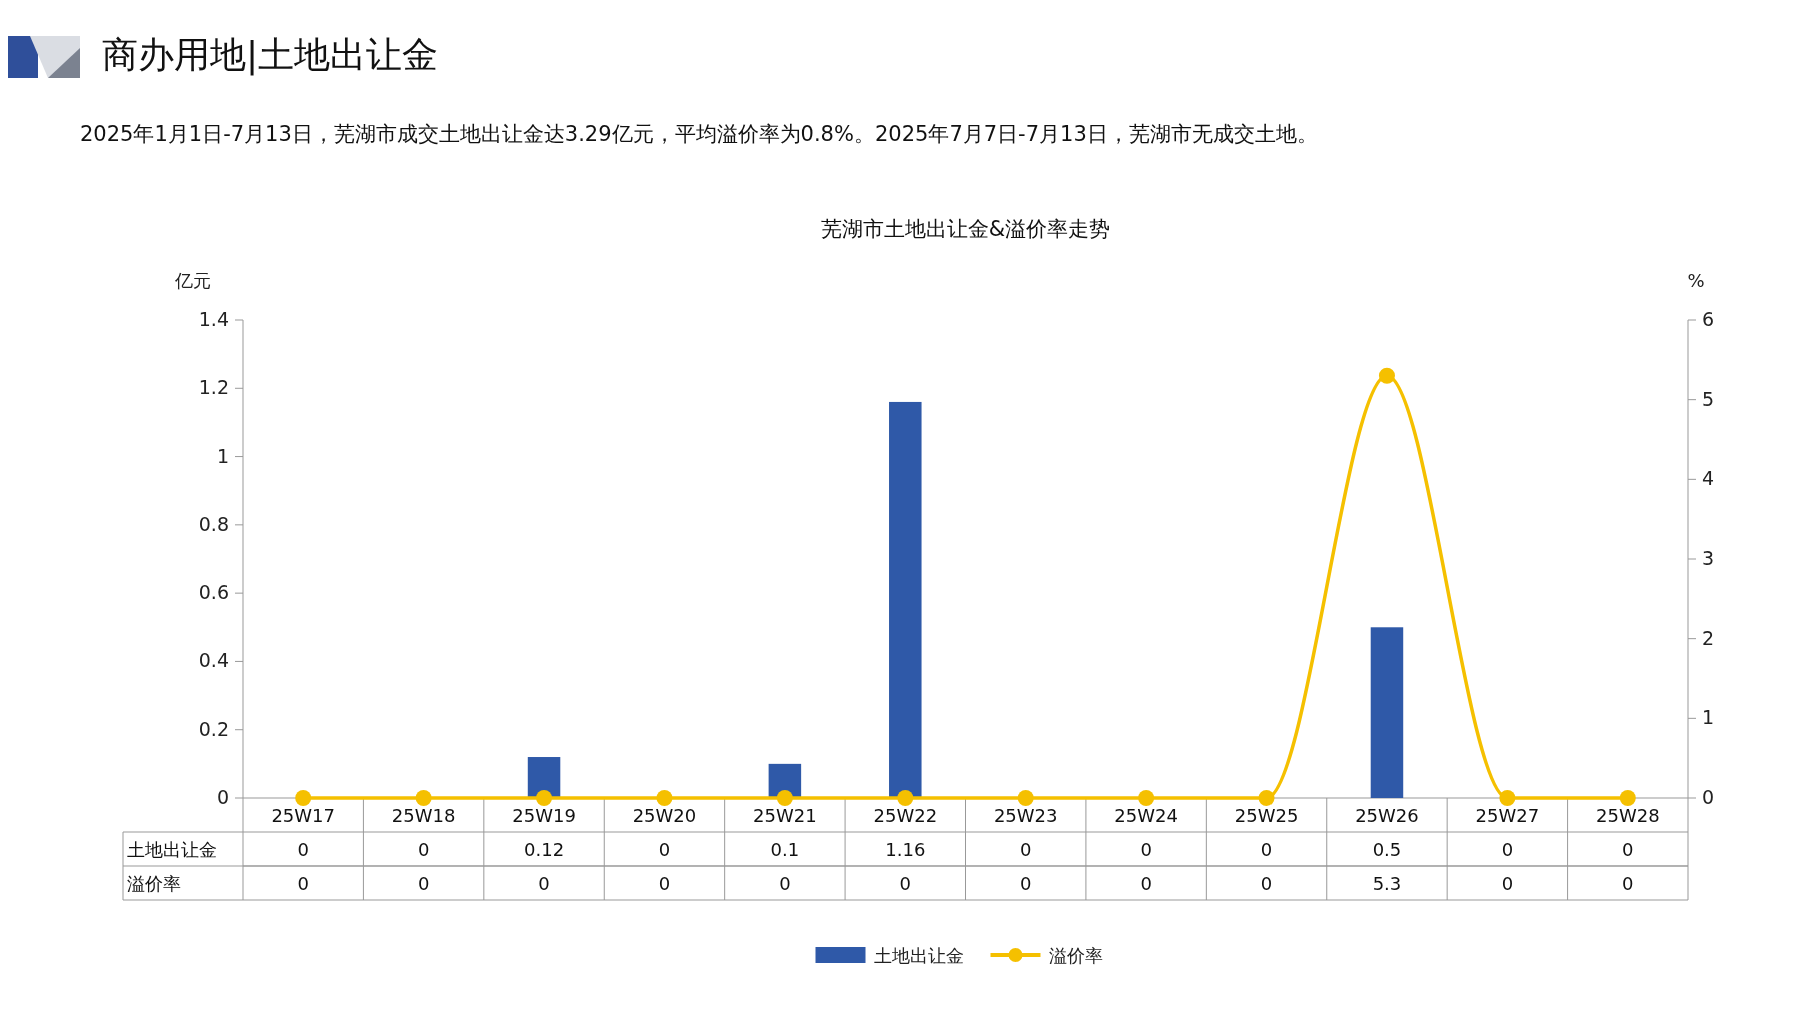 The image size is (1797, 1010). Describe the element at coordinates (213, 592) in the screenshot. I see `y-tick-label: 0.6` at that location.